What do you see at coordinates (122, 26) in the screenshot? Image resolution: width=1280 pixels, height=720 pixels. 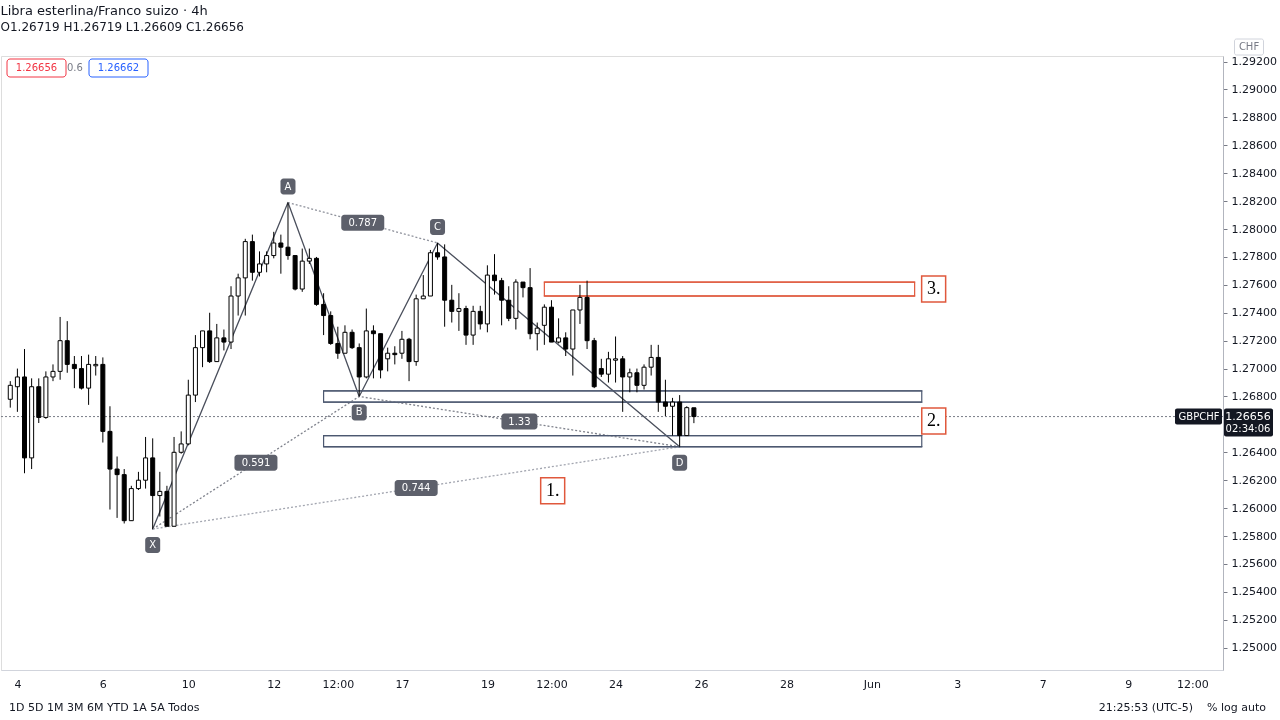 I see `chart-subtitle: O1.26719 H1.26719 L1.26609 C1.26656` at bounding box center [122, 26].